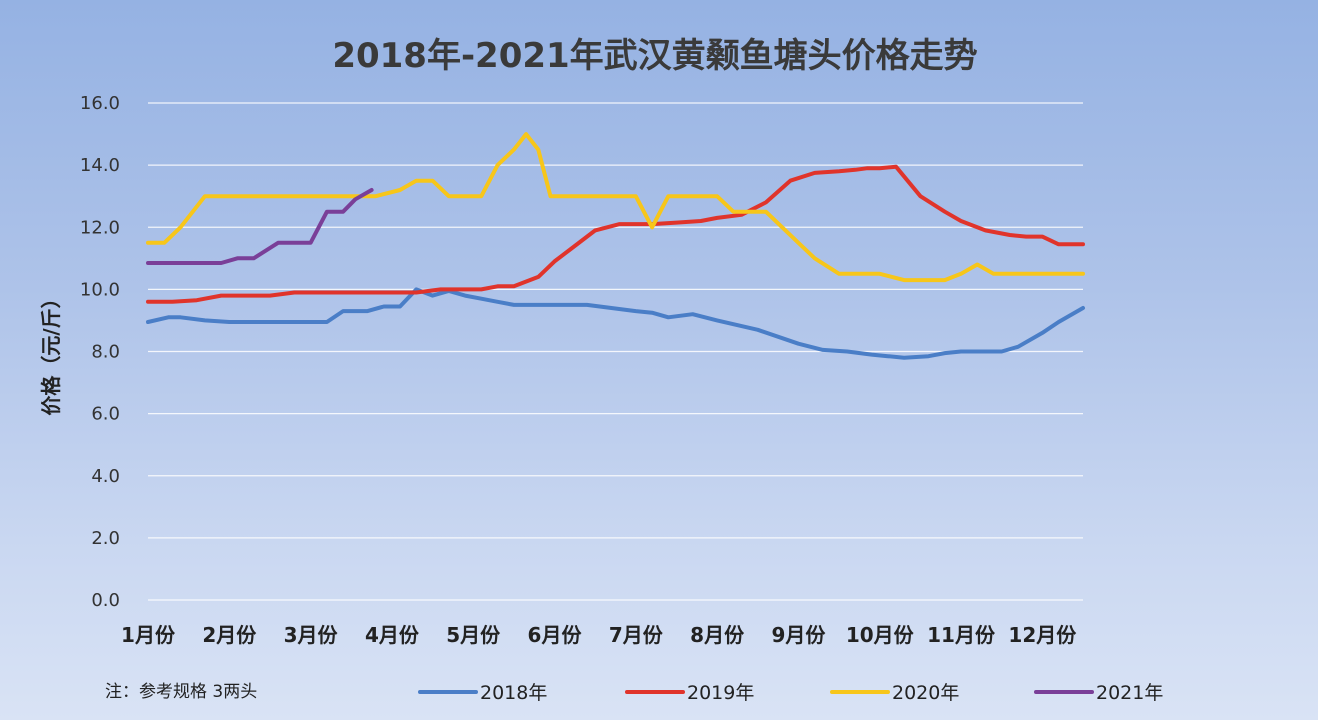  I want to click on x-tick-label: 8月份, so click(717, 635).